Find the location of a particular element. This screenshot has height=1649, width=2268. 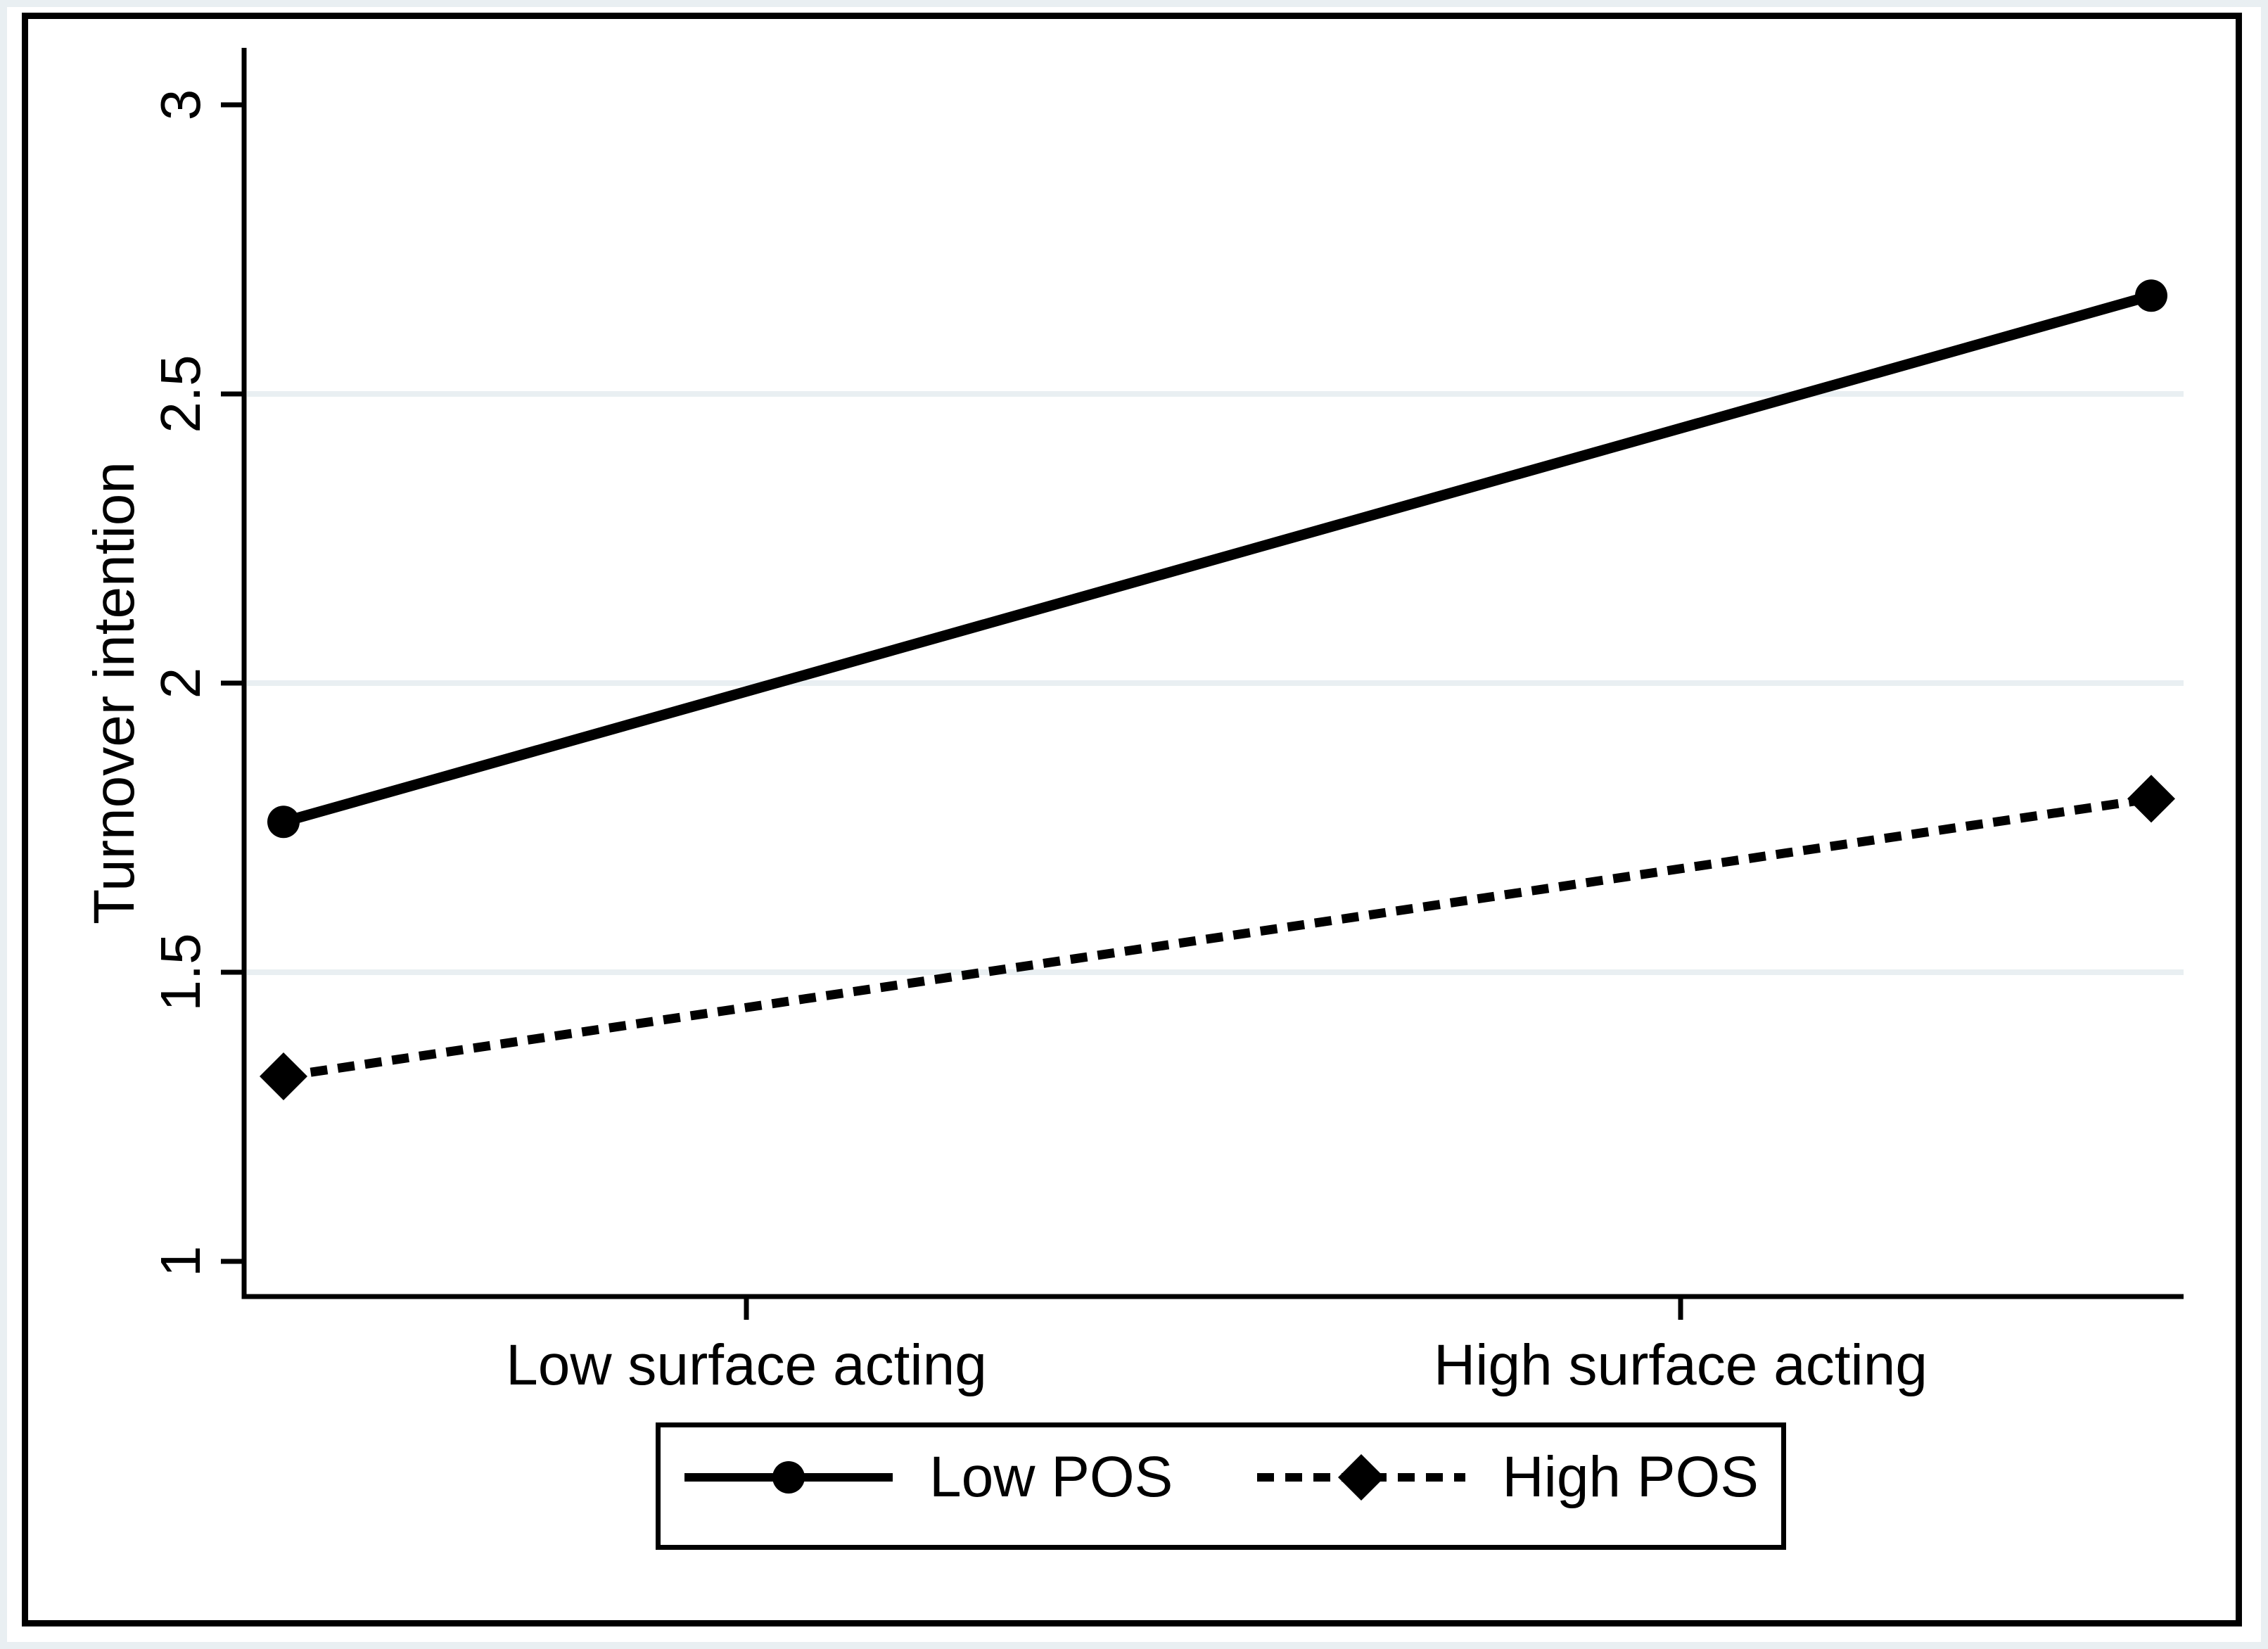

x-tick-label: Low surface acting is located at coordinates (747, 1365).